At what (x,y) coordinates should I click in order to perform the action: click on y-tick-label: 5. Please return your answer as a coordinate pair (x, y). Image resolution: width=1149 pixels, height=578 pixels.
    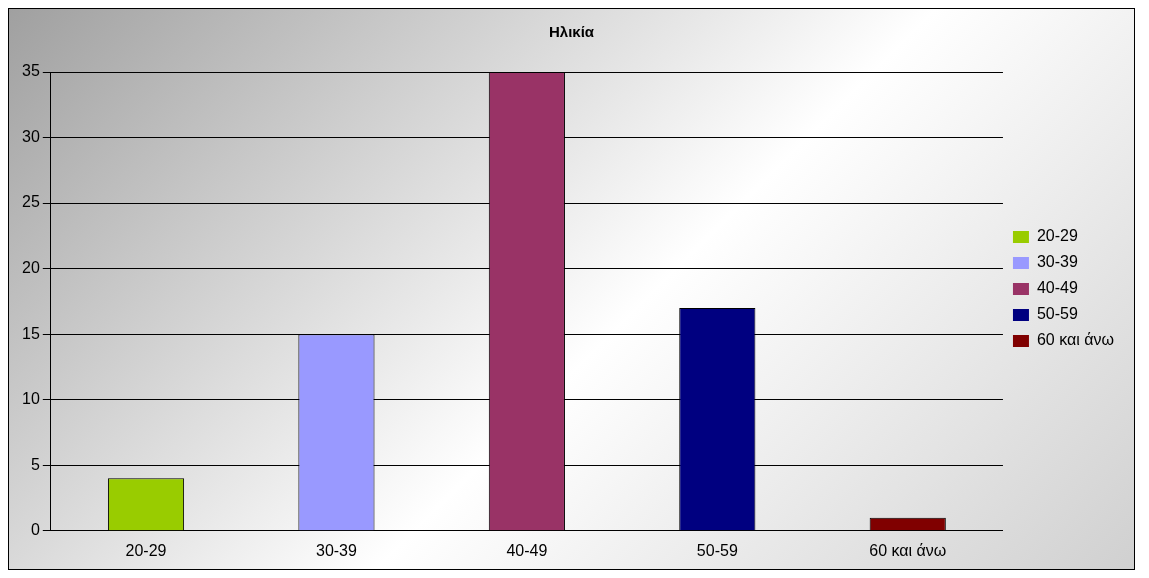
    Looking at the image, I should click on (35, 464).